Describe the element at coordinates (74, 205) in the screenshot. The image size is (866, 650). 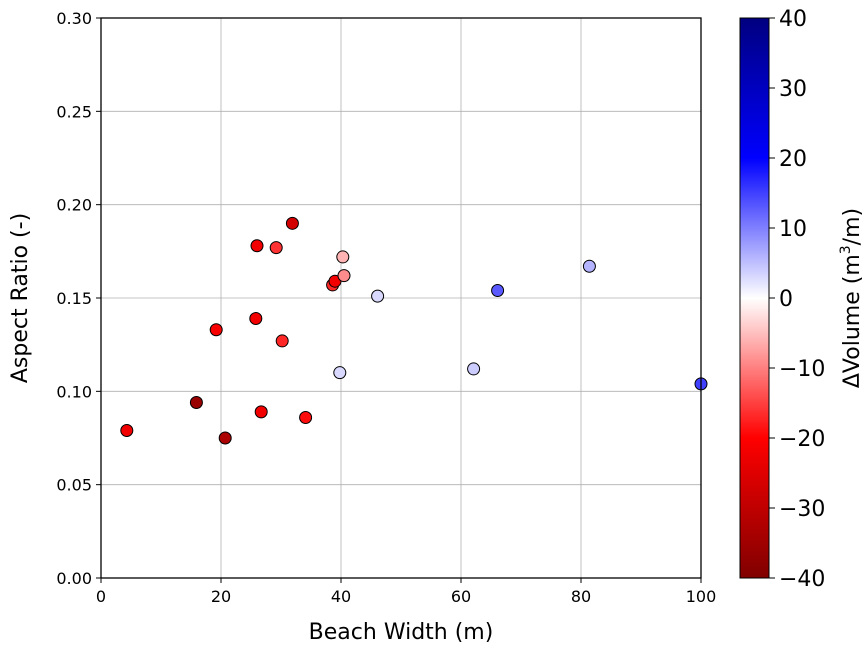
I see `y-tick-label: 0.20` at that location.